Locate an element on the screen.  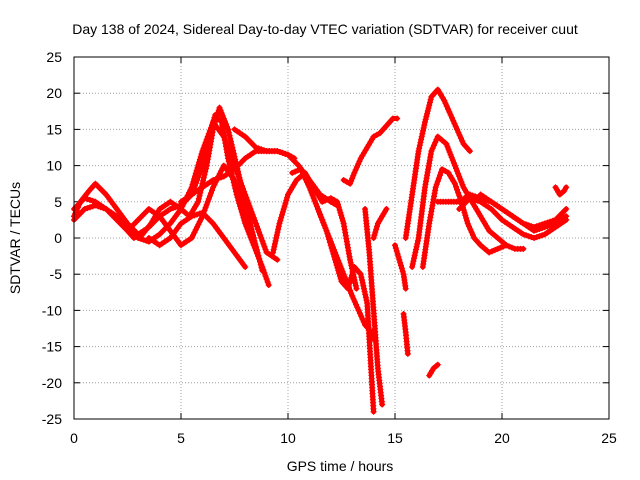
y-tick-label: 10 is located at coordinates (54, 166).